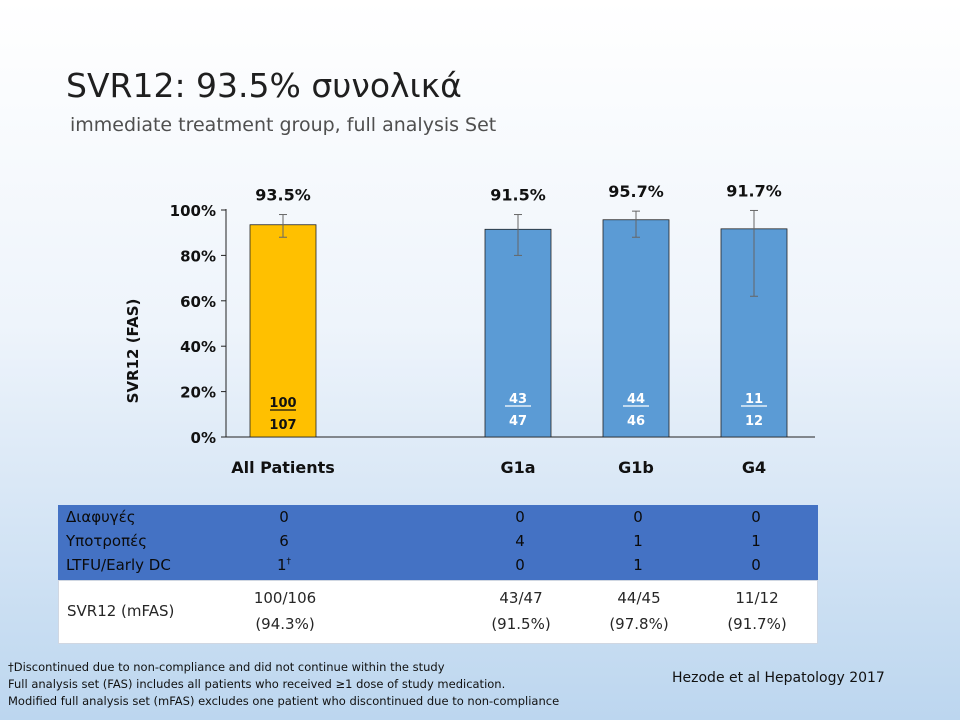 Image resolution: width=960 pixels, height=720 pixels. What do you see at coordinates (638, 565) in the screenshot?
I see `cell-g1b-ltfu: 1` at bounding box center [638, 565].